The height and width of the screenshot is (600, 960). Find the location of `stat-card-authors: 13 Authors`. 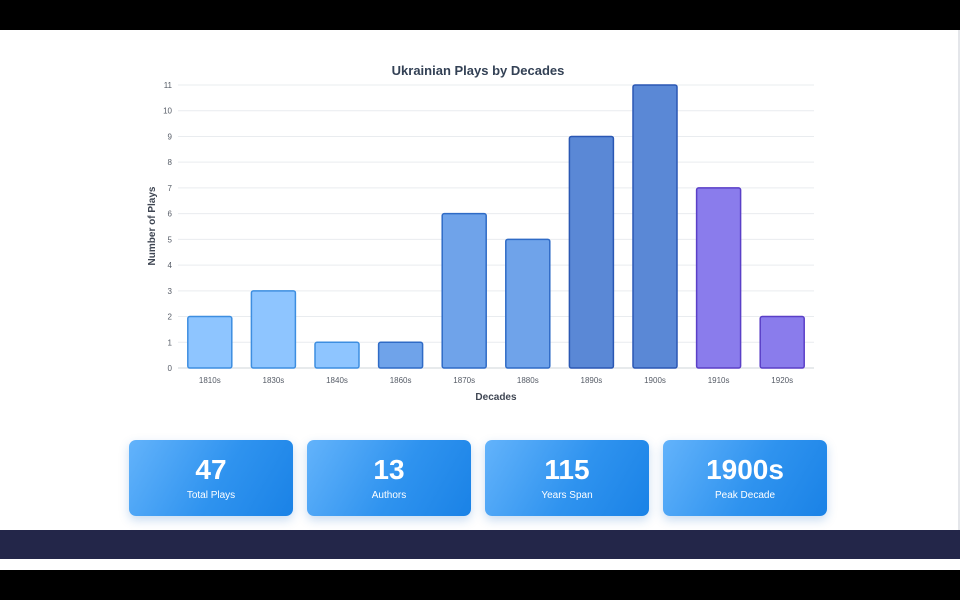

stat-card-authors: 13 Authors is located at coordinates (389, 478).